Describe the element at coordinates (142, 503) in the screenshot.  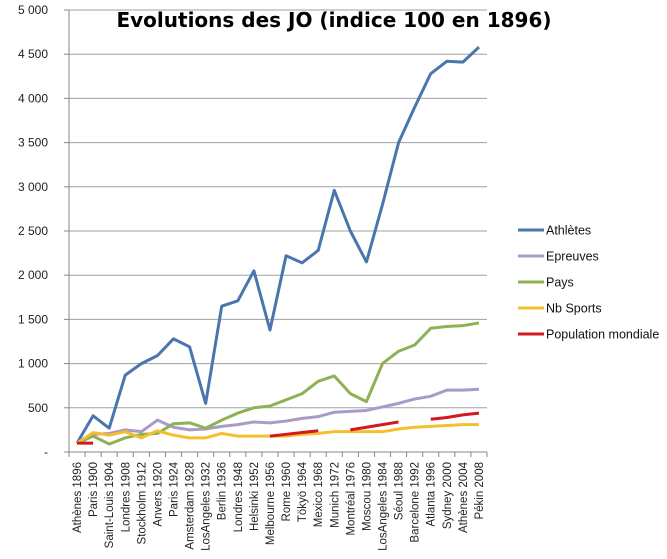
I see `x-tick-label: Stockholm 1912` at that location.